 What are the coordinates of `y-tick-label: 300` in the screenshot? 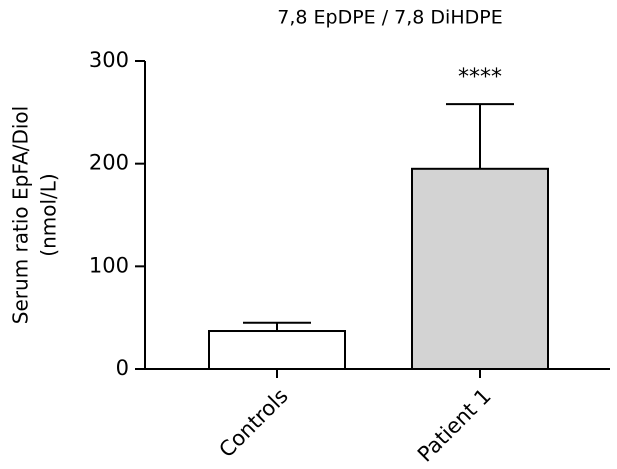 It's located at (109, 60).